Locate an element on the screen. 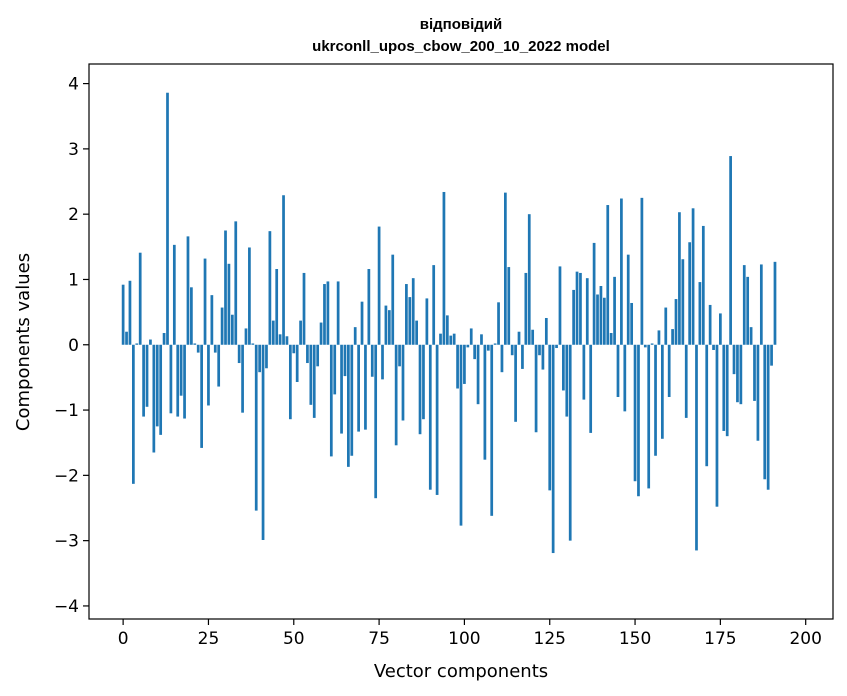 Image resolution: width=847 pixels, height=696 pixels. y-axis-ticks: −4 −3 −2 −1 0 1 2 3 4 is located at coordinates (71, 346).